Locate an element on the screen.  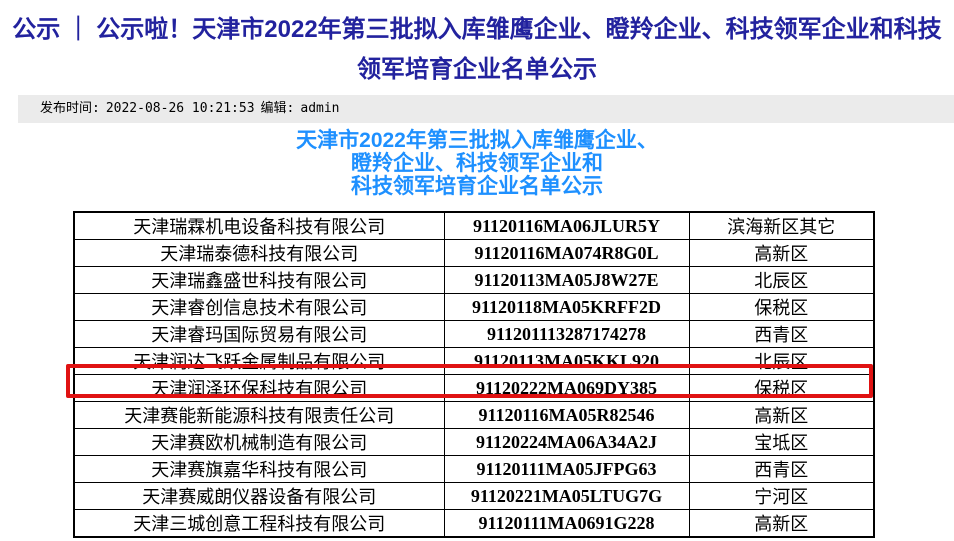
title-rest: 公示啦！天津市2022年第三批拟入库雏鹰企业、瞪羚企业、科技领军企业和科技 is located at coordinates (519, 29).